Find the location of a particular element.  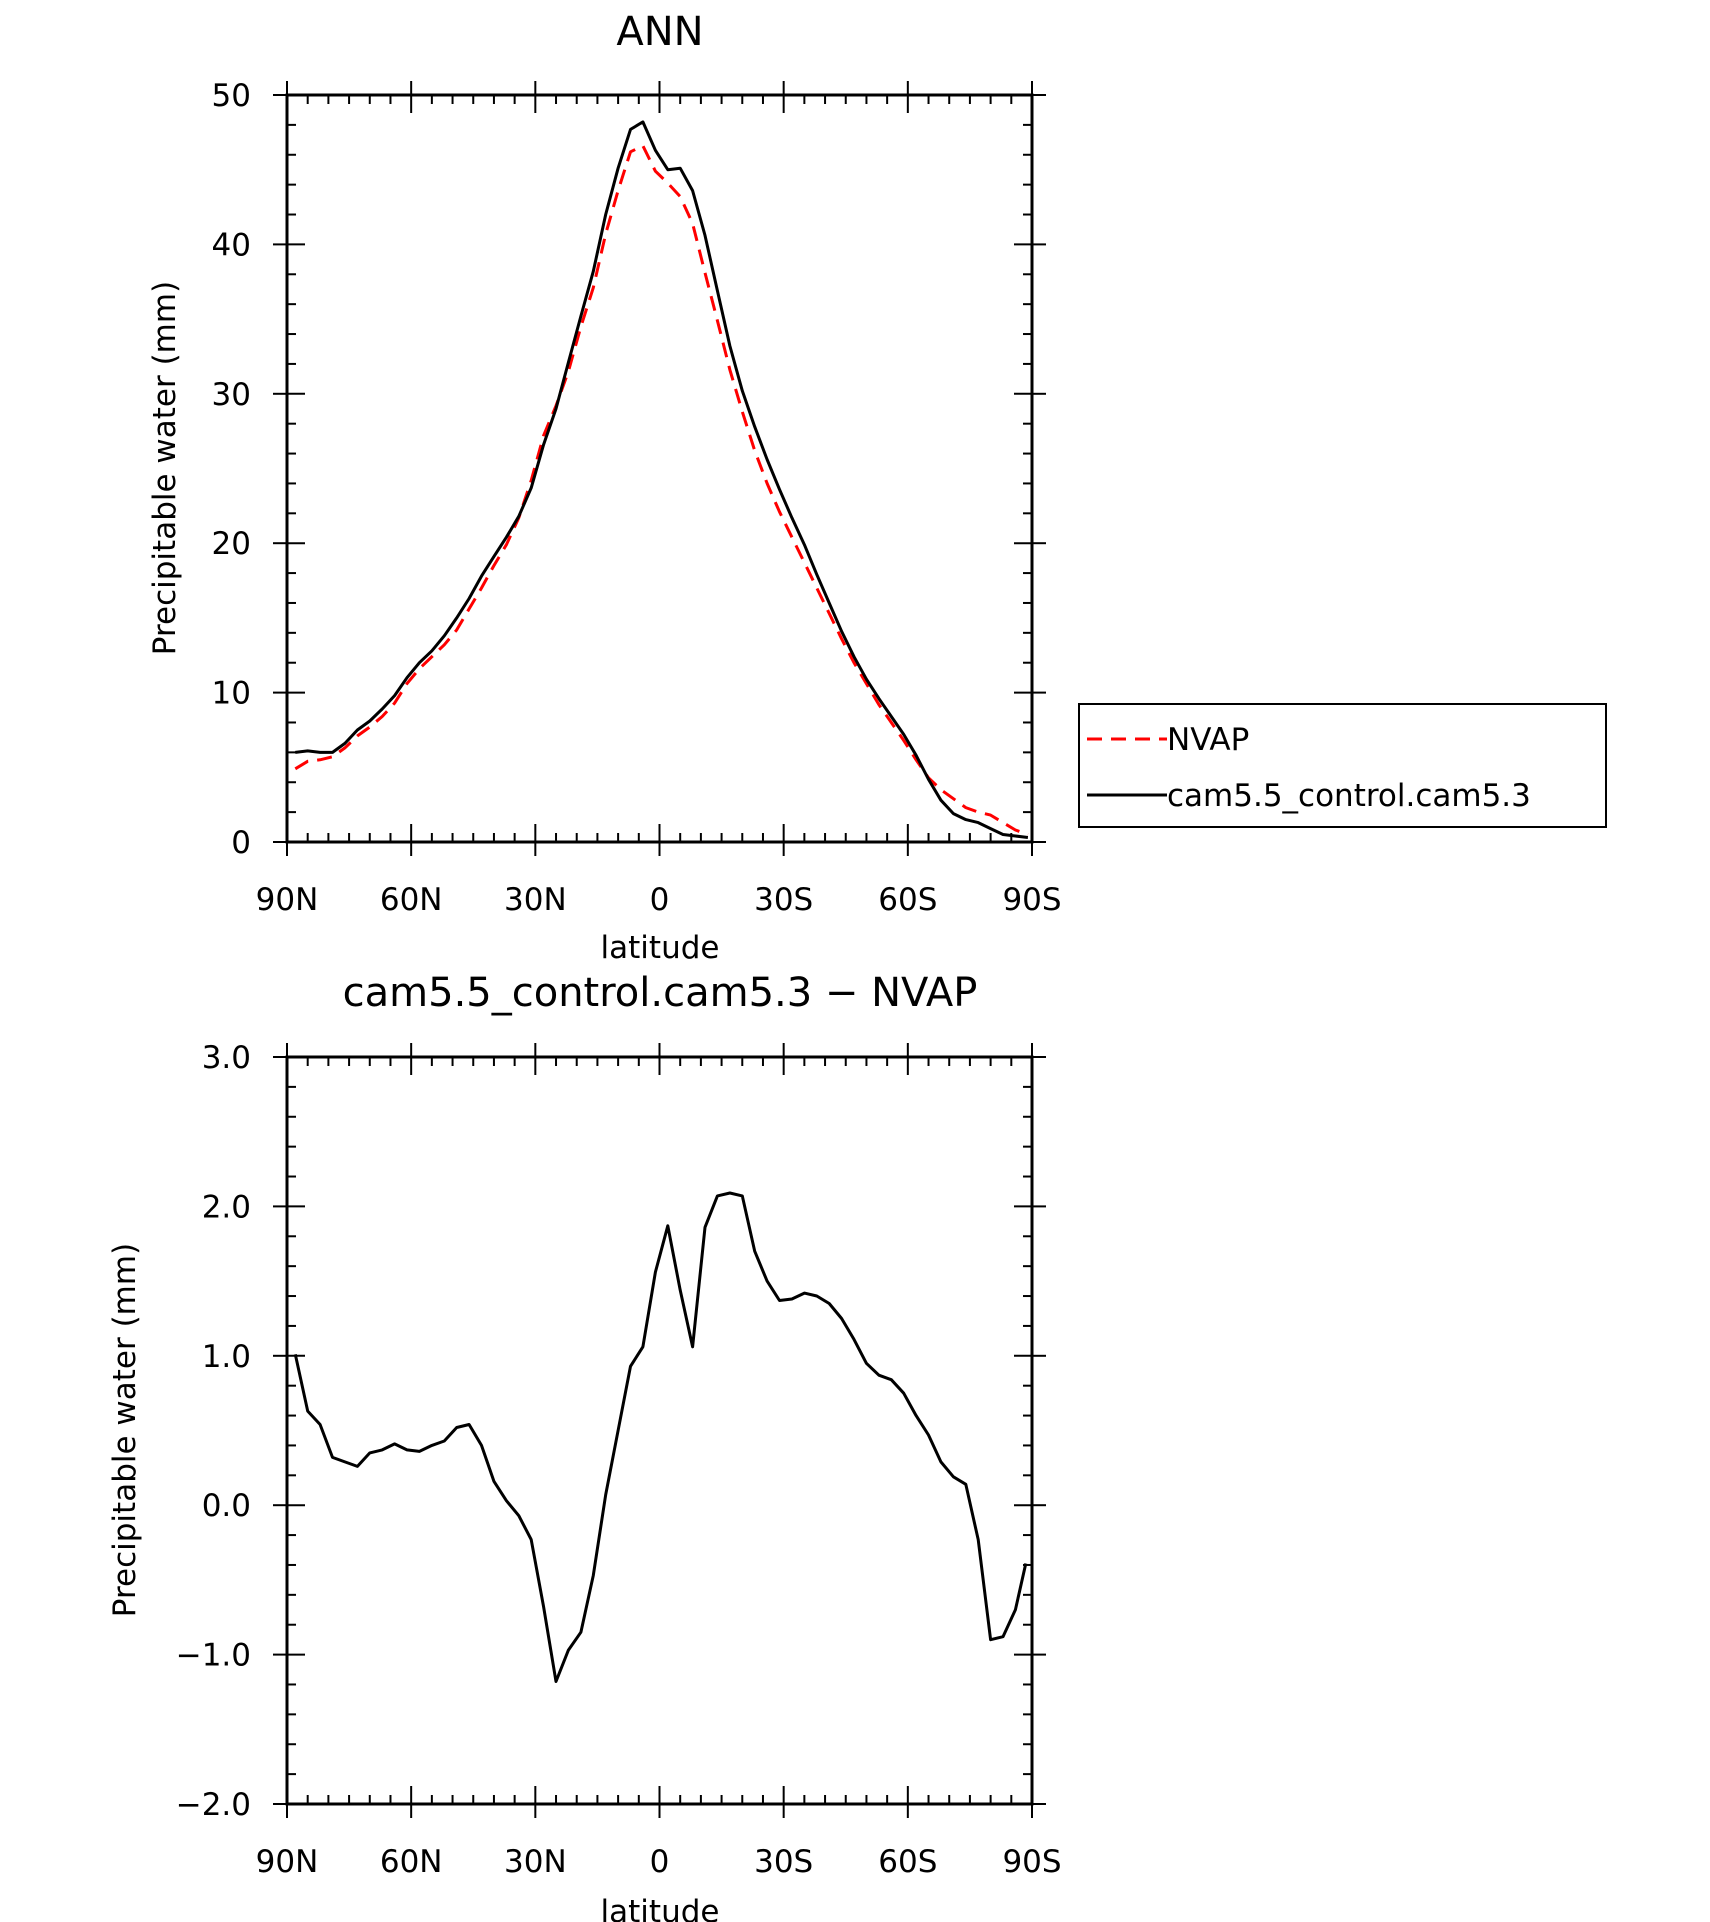

legend-box is located at coordinates (1342, 765).